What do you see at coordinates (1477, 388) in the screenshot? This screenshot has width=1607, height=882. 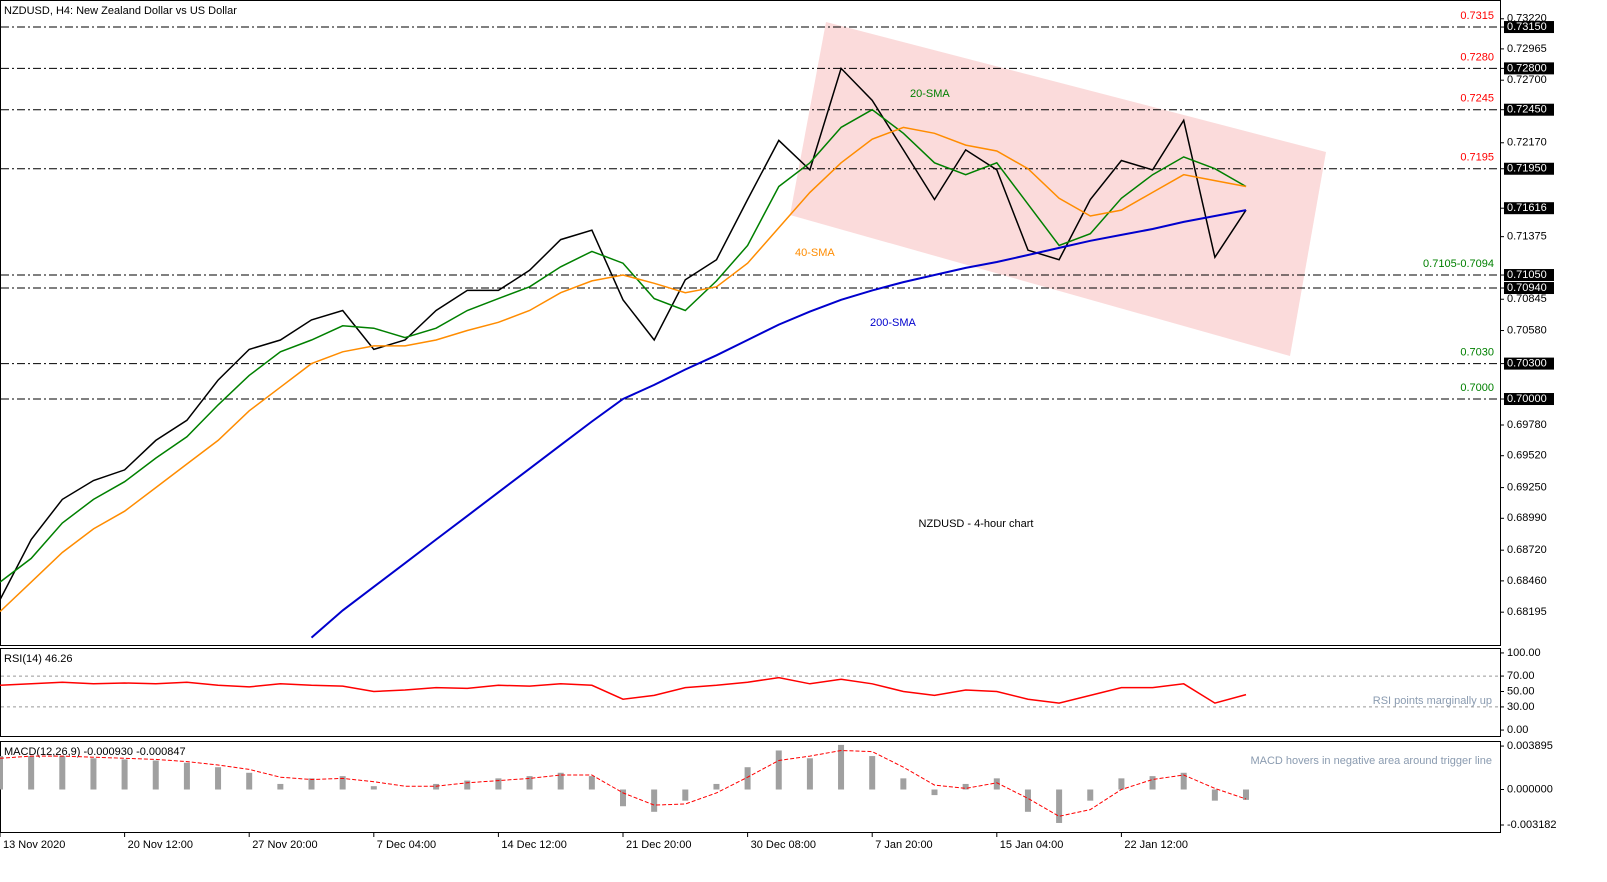 I see `level-label: 0.7000` at bounding box center [1477, 388].